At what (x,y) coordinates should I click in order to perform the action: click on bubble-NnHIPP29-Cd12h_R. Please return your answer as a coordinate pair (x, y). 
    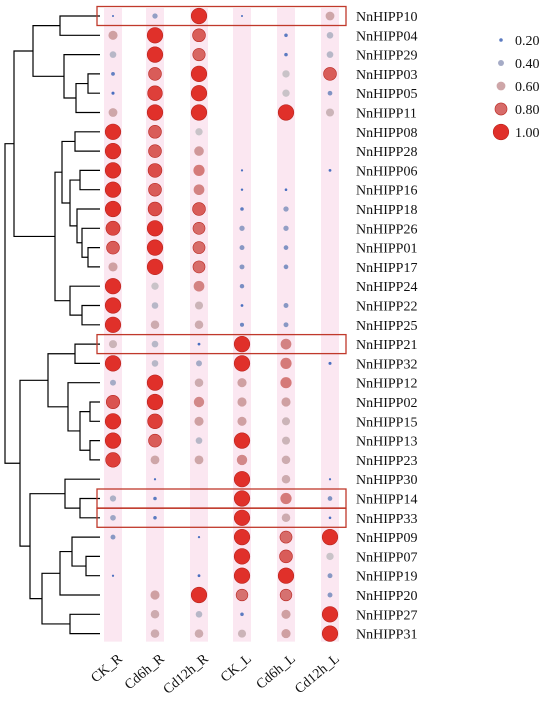
    Looking at the image, I should click on (199, 55).